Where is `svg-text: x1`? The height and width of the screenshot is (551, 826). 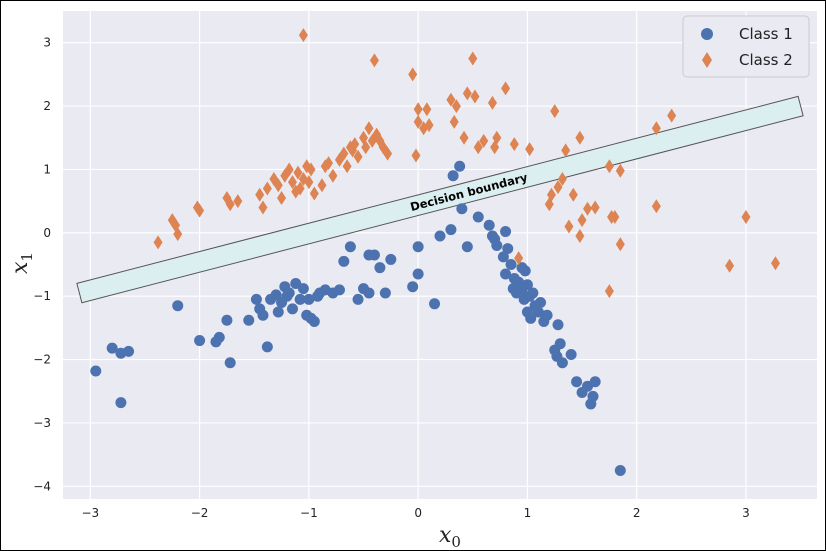 svg-text: x1 is located at coordinates (22, 263).